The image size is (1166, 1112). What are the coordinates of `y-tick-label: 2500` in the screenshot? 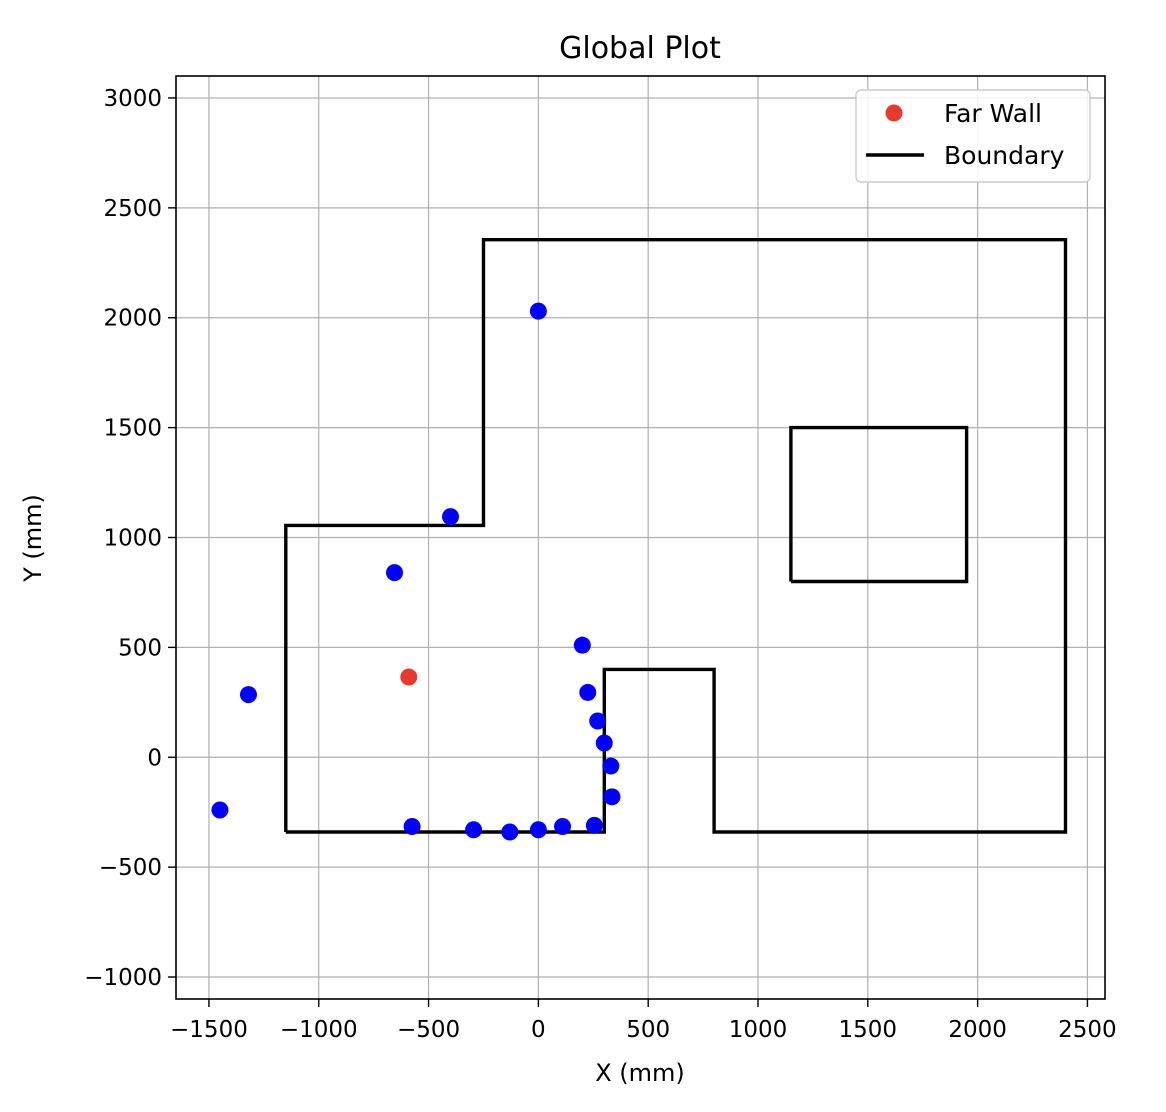 It's located at (132, 209).